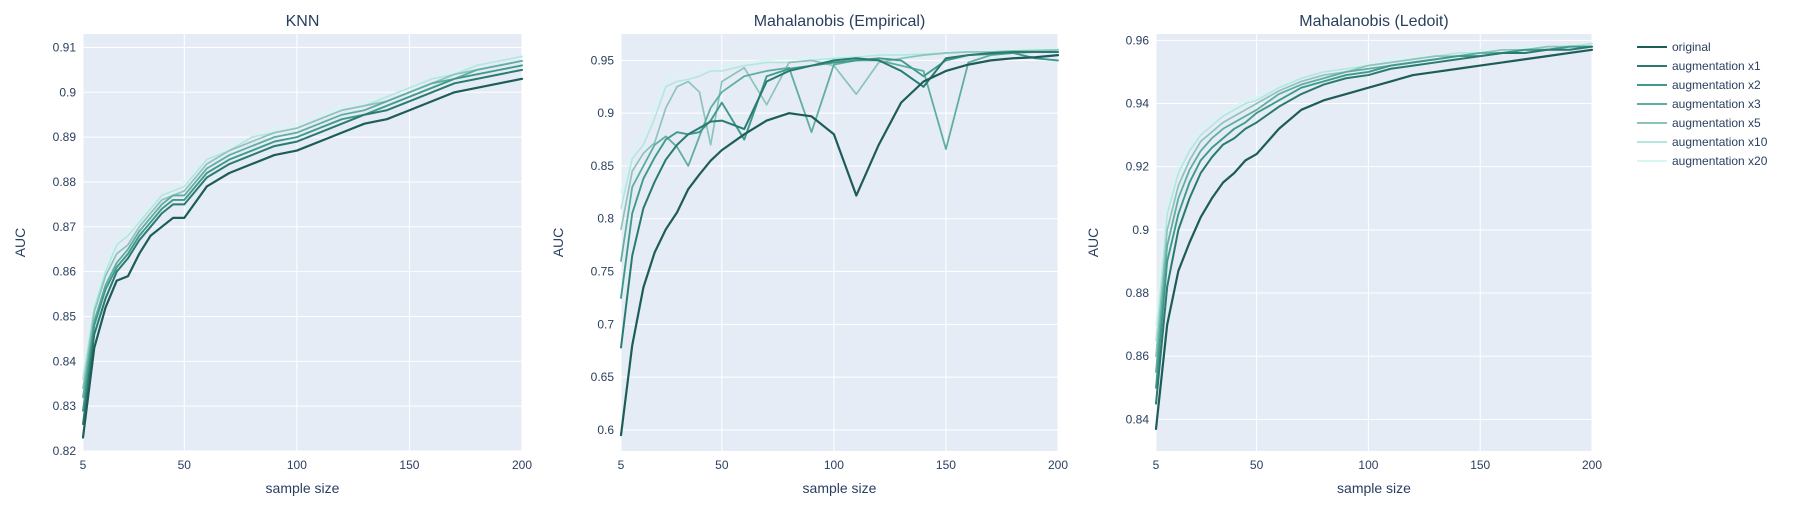 The height and width of the screenshot is (510, 1794). Describe the element at coordinates (605, 219) in the screenshot. I see `y-tick-label: 0.8` at that location.